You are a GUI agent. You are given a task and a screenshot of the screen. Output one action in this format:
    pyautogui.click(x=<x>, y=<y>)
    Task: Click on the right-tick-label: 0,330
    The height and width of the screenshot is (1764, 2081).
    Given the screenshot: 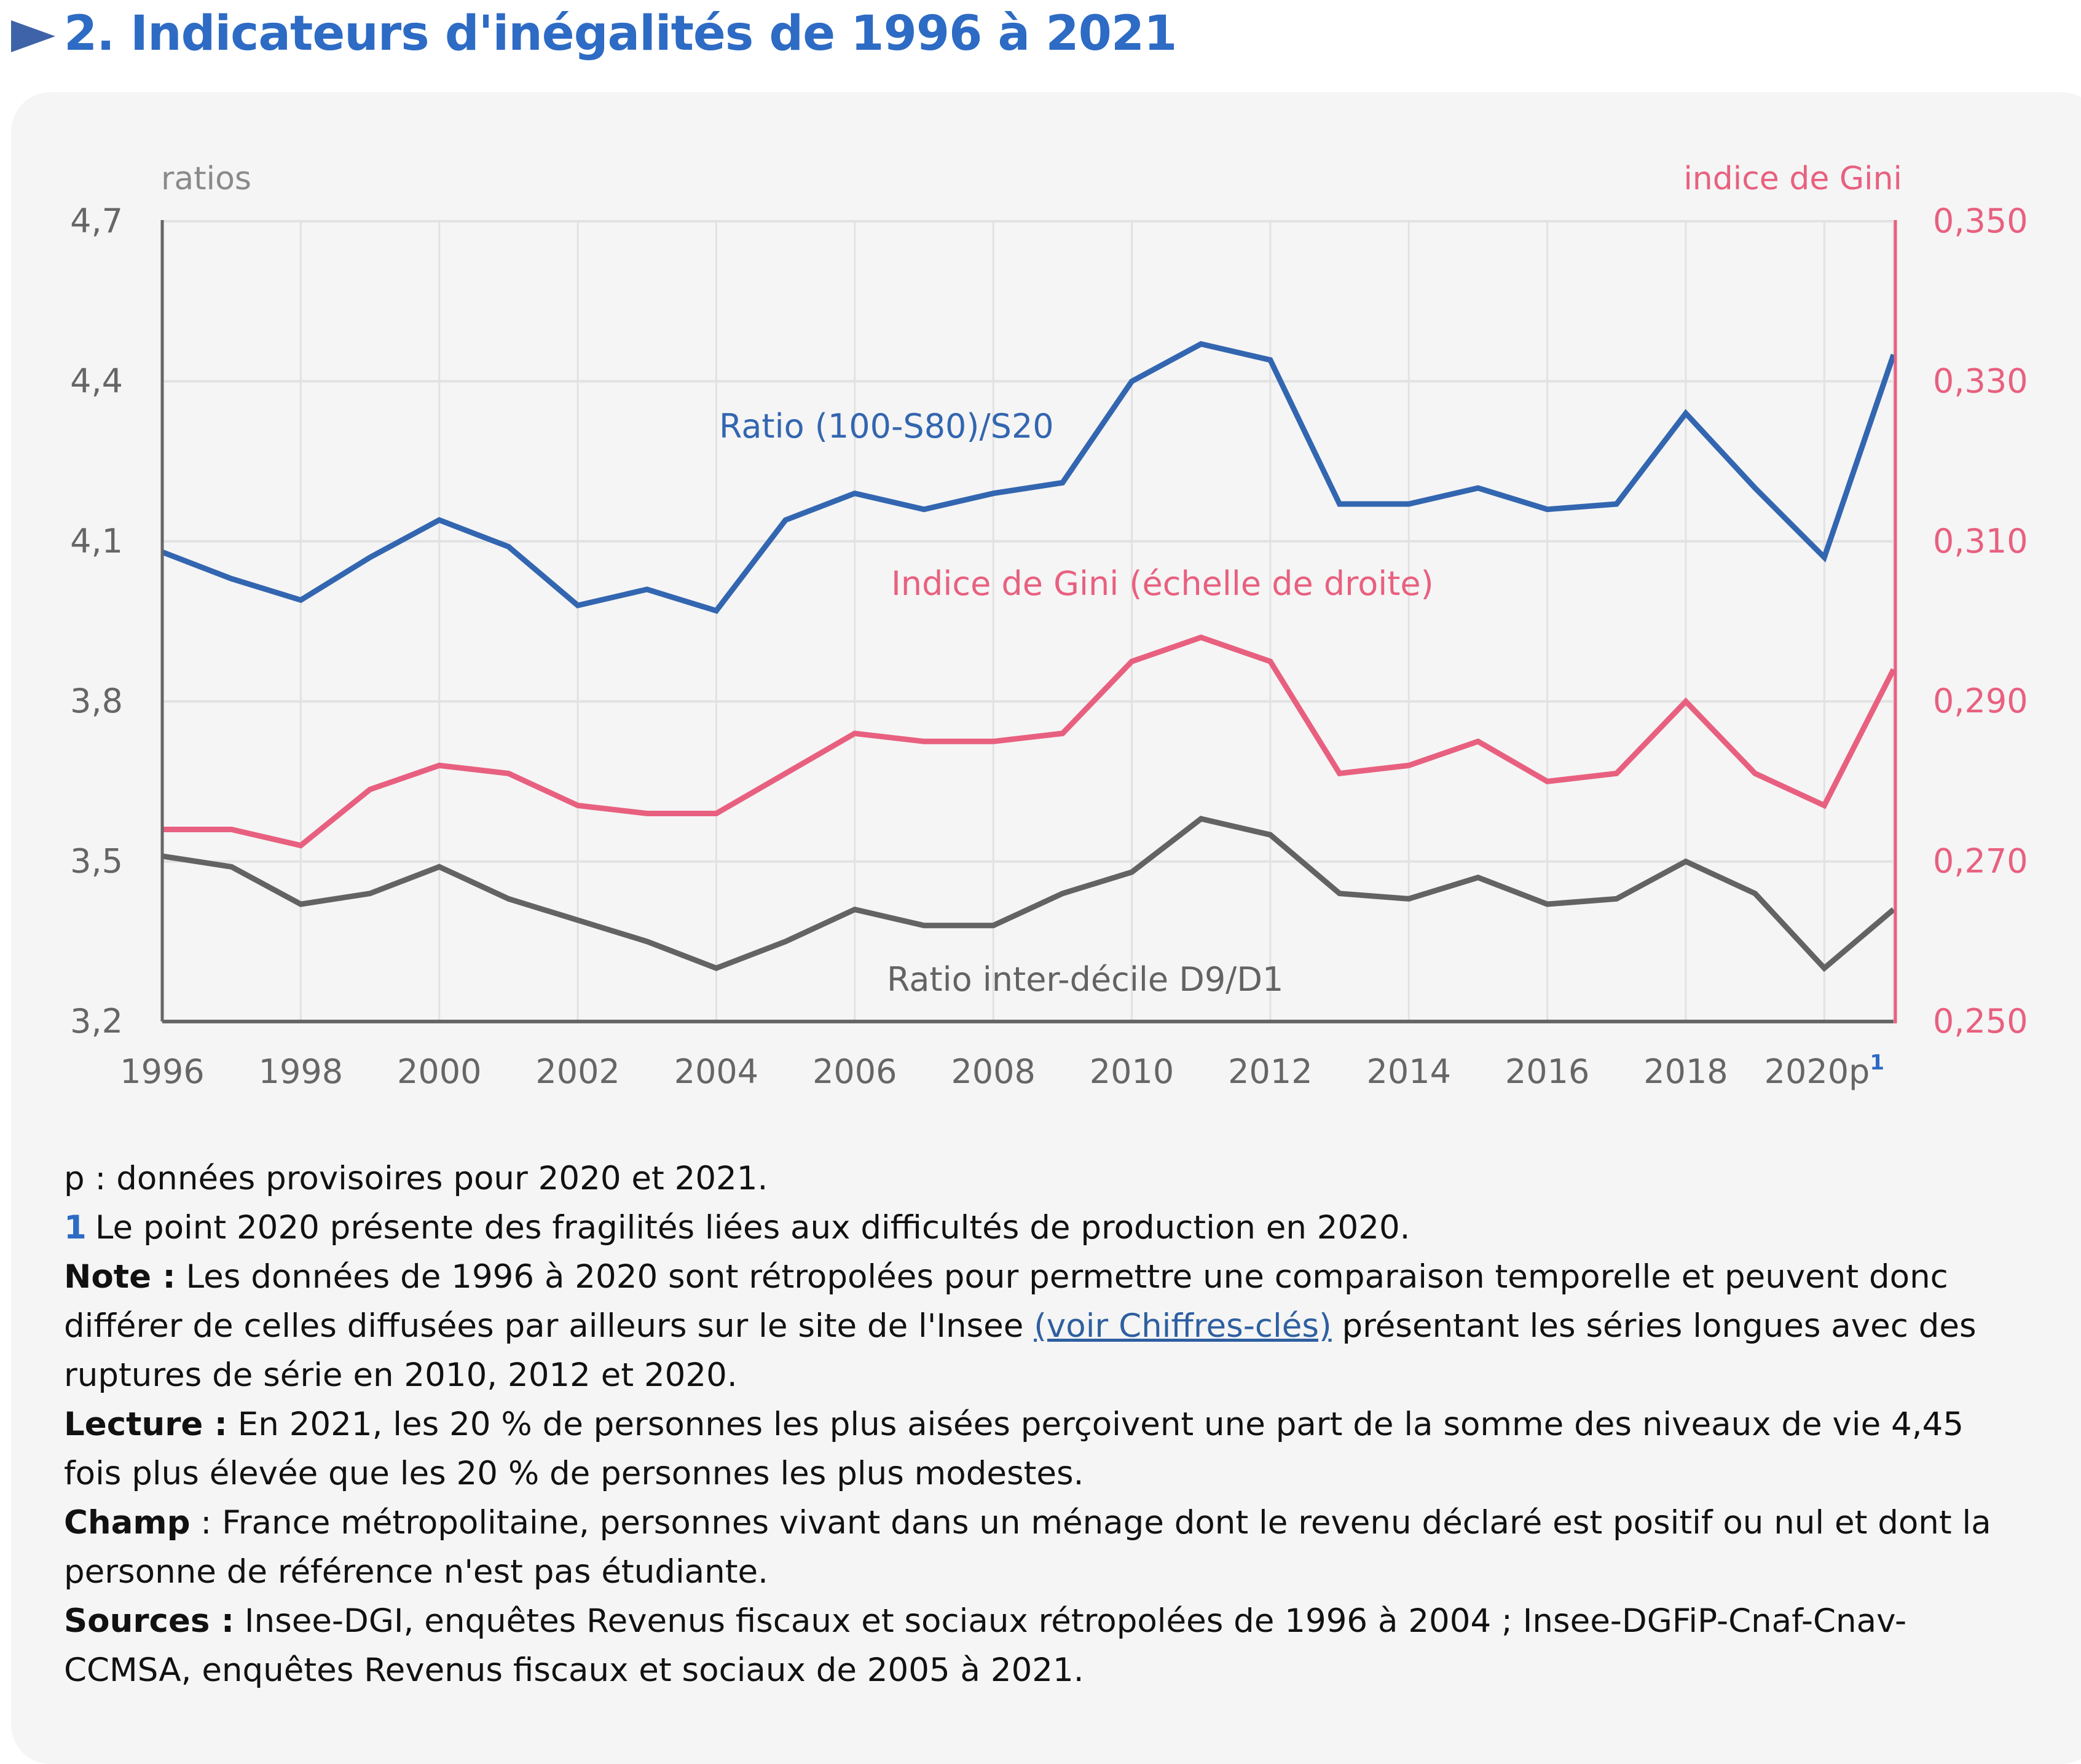 What is the action you would take?
    pyautogui.click(x=1980, y=380)
    